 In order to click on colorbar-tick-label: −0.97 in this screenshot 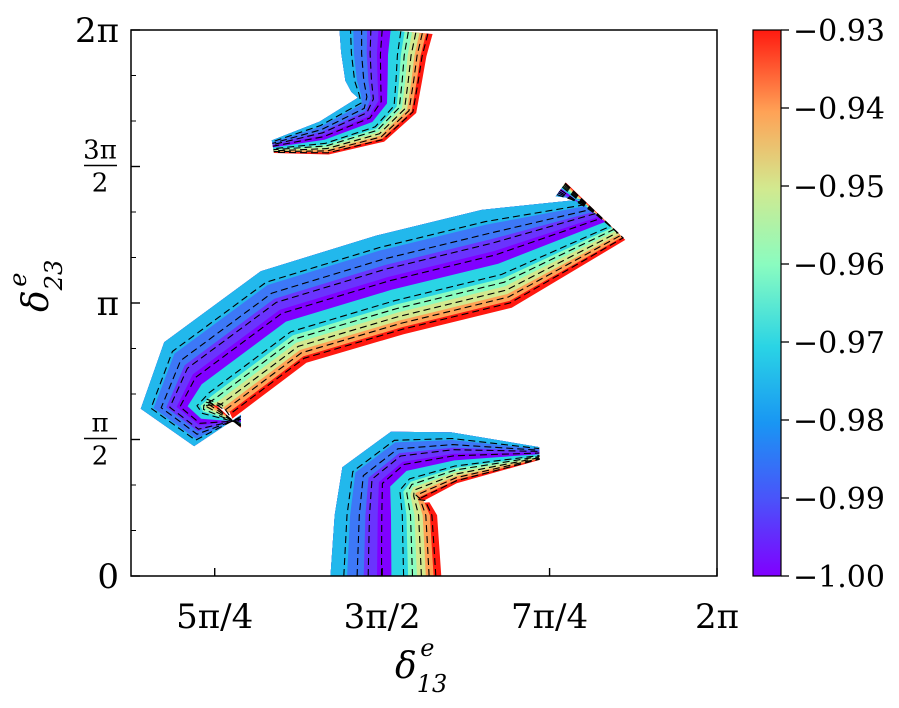, I will do `click(839, 343)`.